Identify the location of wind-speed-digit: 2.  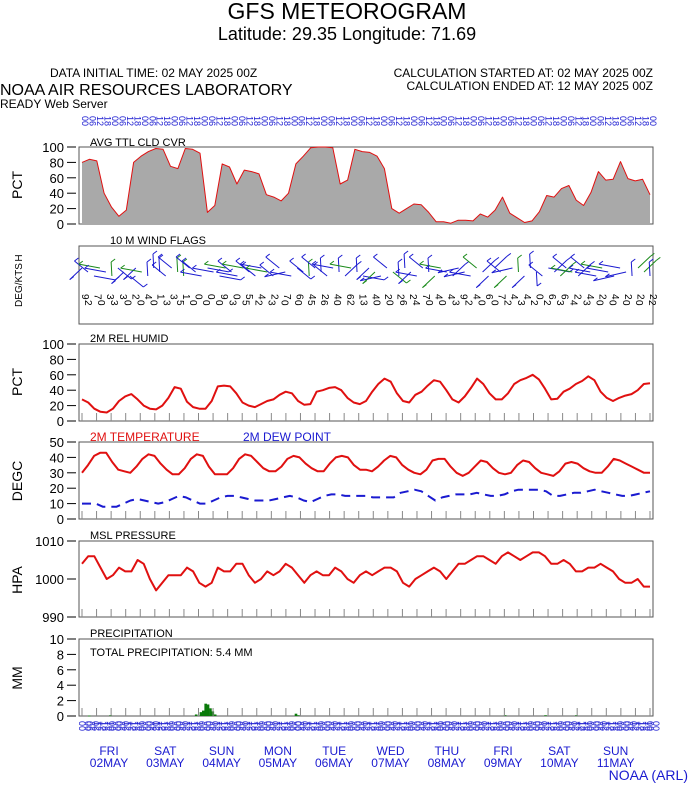
(467, 303).